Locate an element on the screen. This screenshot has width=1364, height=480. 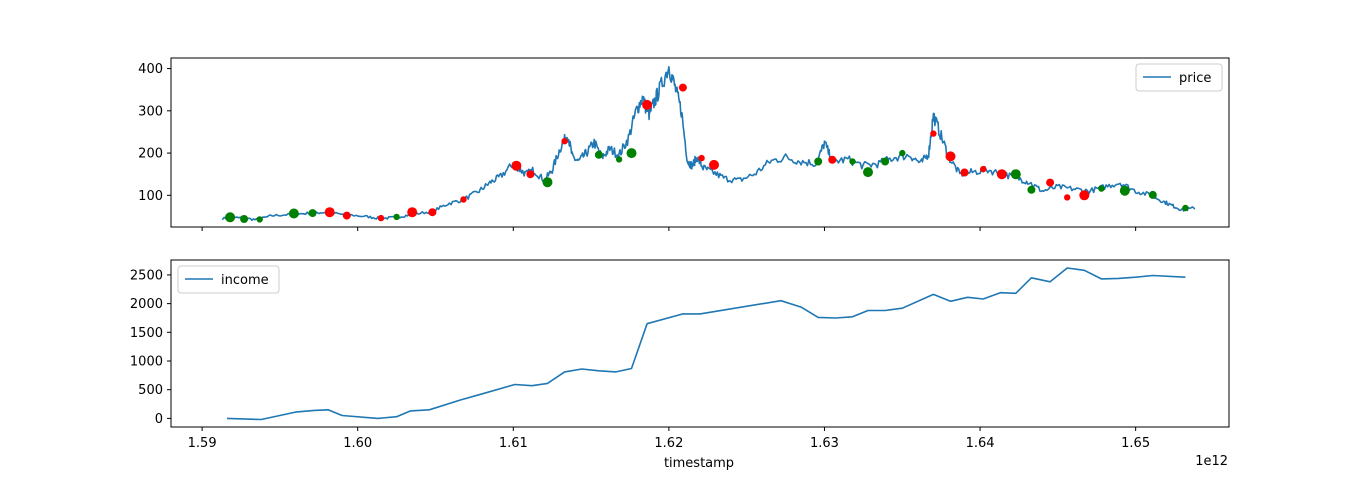
x-tick-label: 1.63 is located at coordinates (824, 443).